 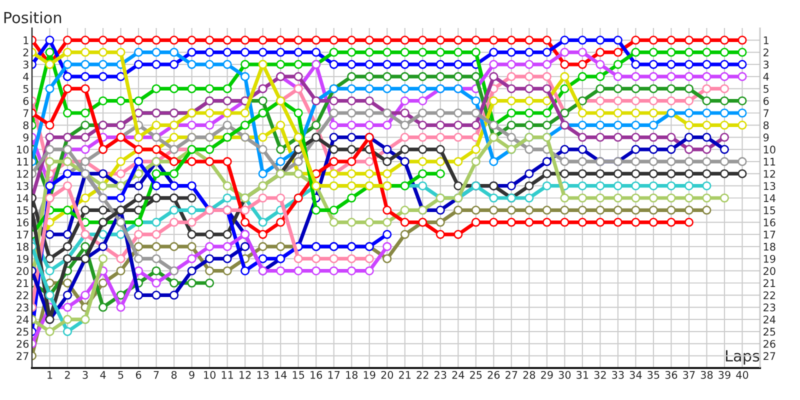 What do you see at coordinates (769, 174) in the screenshot?
I see `y2-tick-label: 12` at bounding box center [769, 174].